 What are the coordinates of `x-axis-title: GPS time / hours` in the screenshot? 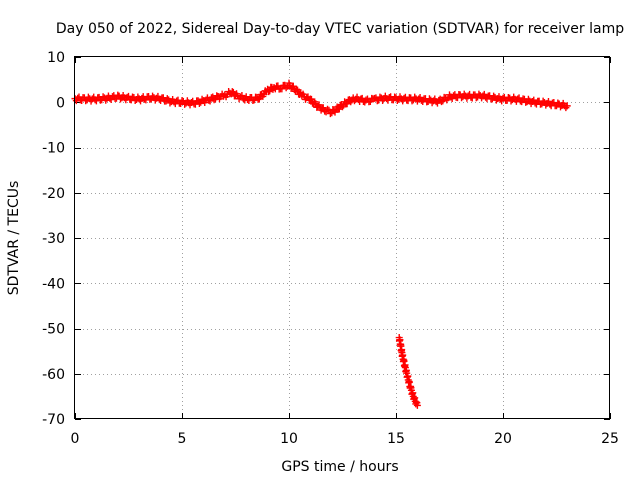 It's located at (339, 467).